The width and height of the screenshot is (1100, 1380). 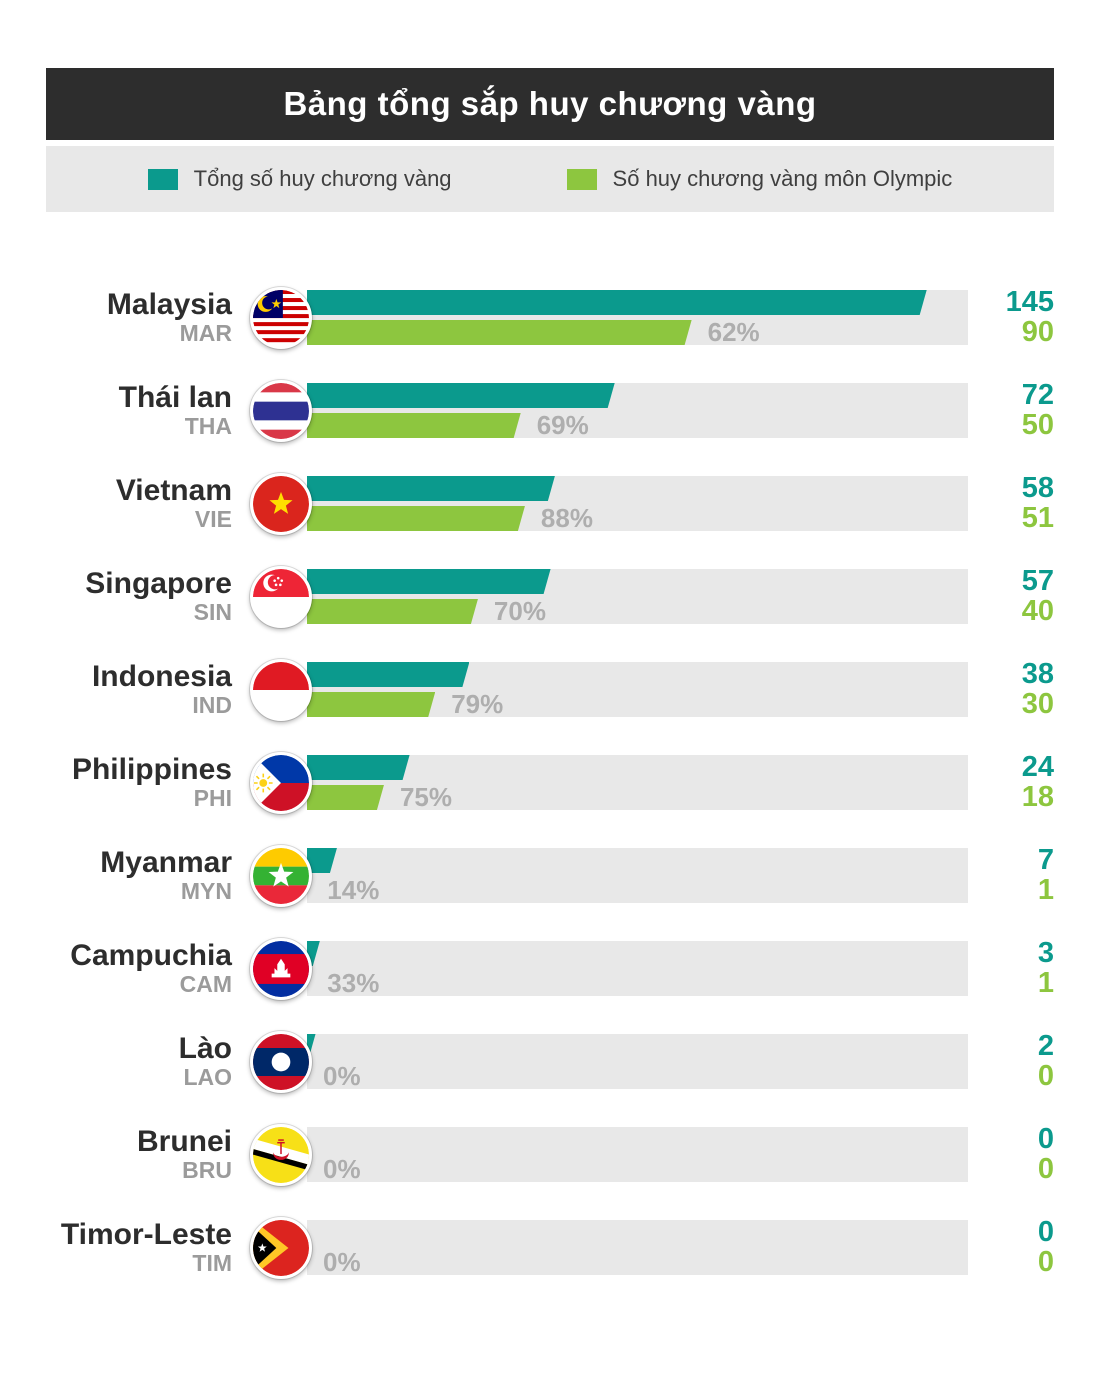 I want to click on country-label: Brunei BRU, so click(x=139, y=1154).